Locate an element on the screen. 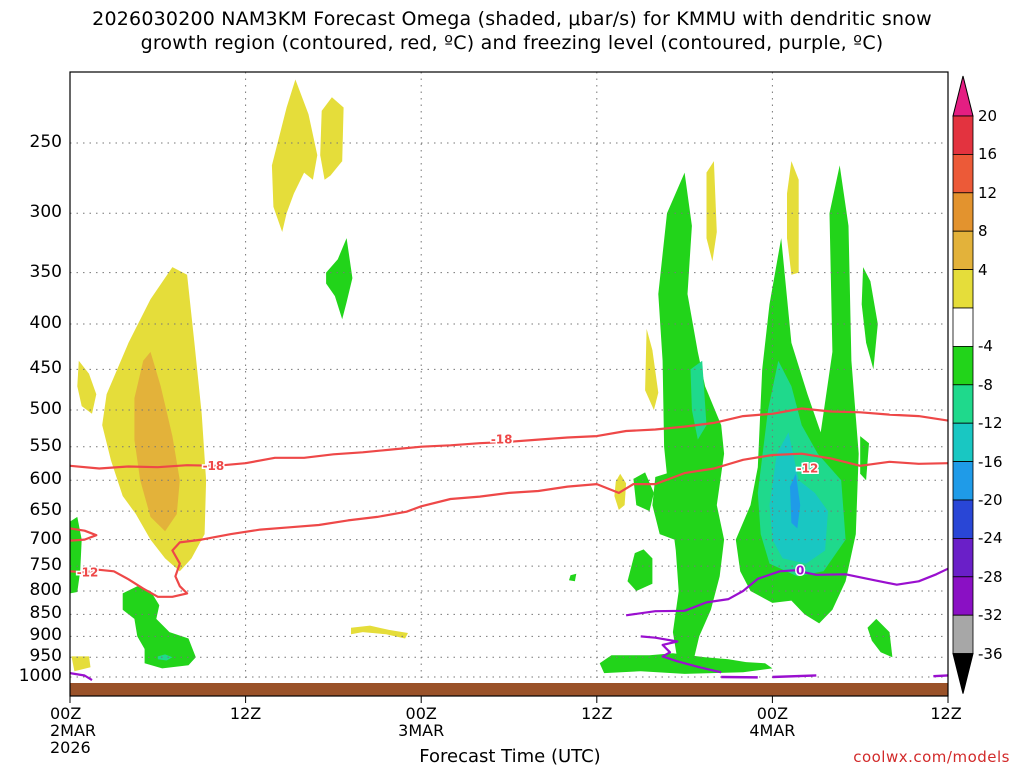 The image size is (1024, 768). contour-label-2: -12 is located at coordinates (88, 572).